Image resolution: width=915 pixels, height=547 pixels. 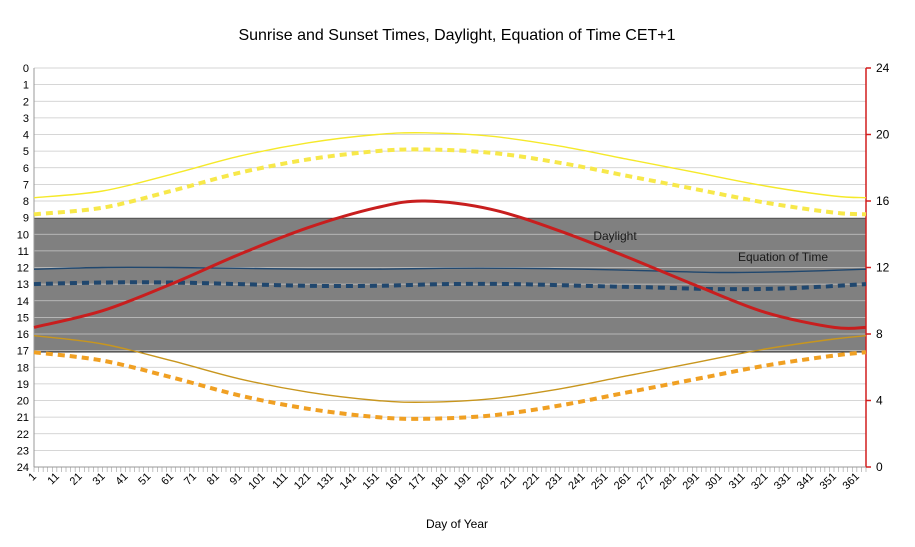 I want to click on y-left-tick-label: 11, so click(x=23, y=252).